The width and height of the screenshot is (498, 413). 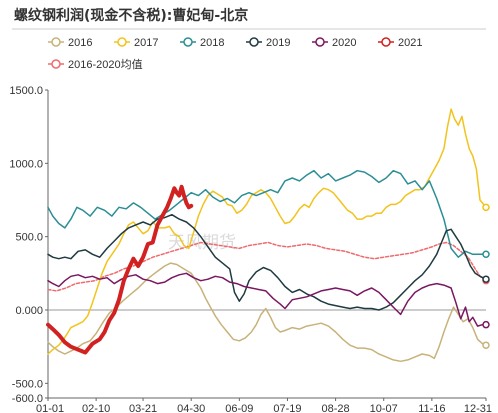 What do you see at coordinates (212, 43) in the screenshot?
I see `legend-label: 2018` at bounding box center [212, 43].